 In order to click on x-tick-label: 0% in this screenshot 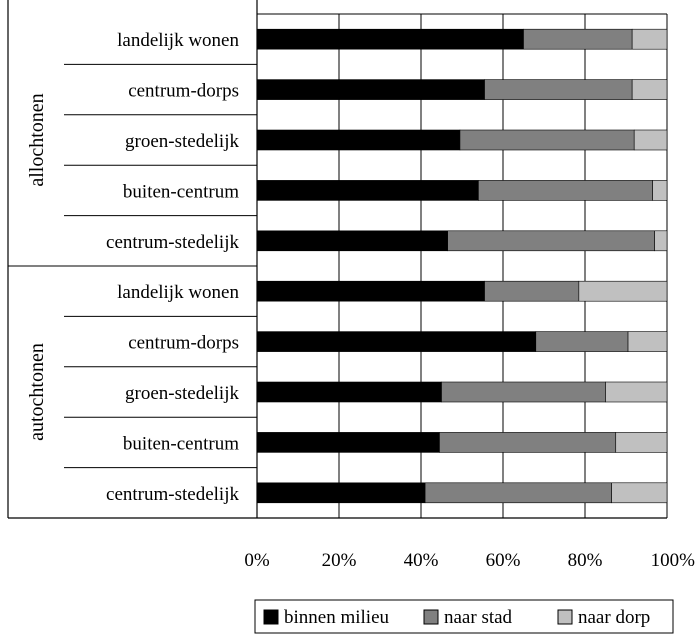, I will do `click(257, 560)`.